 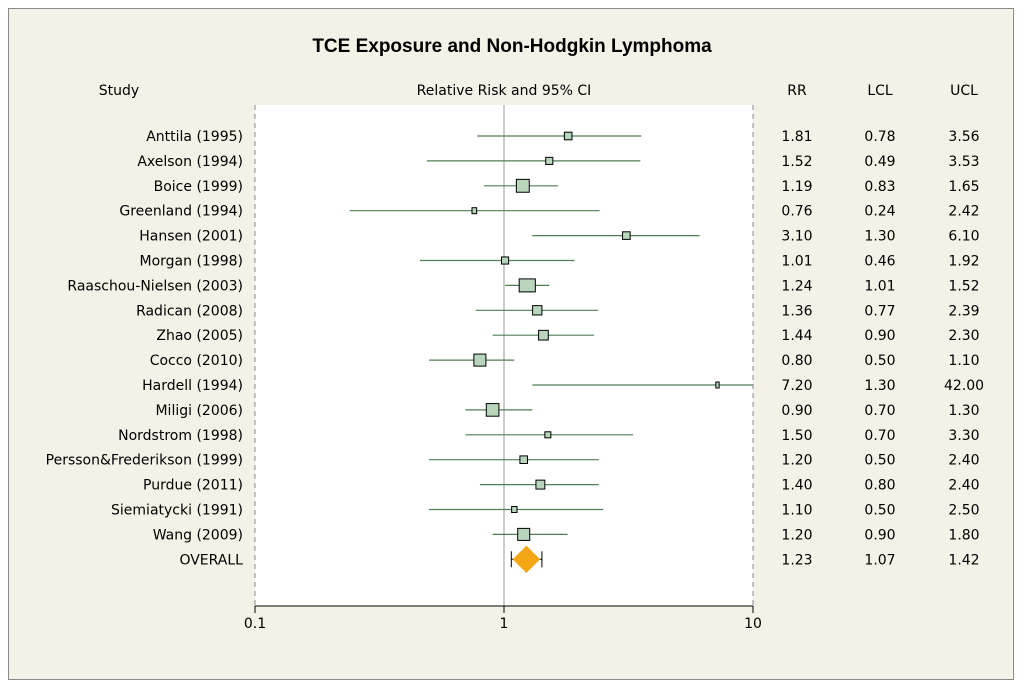 I want to click on overall-rr-value: 1.23, so click(x=796, y=560).